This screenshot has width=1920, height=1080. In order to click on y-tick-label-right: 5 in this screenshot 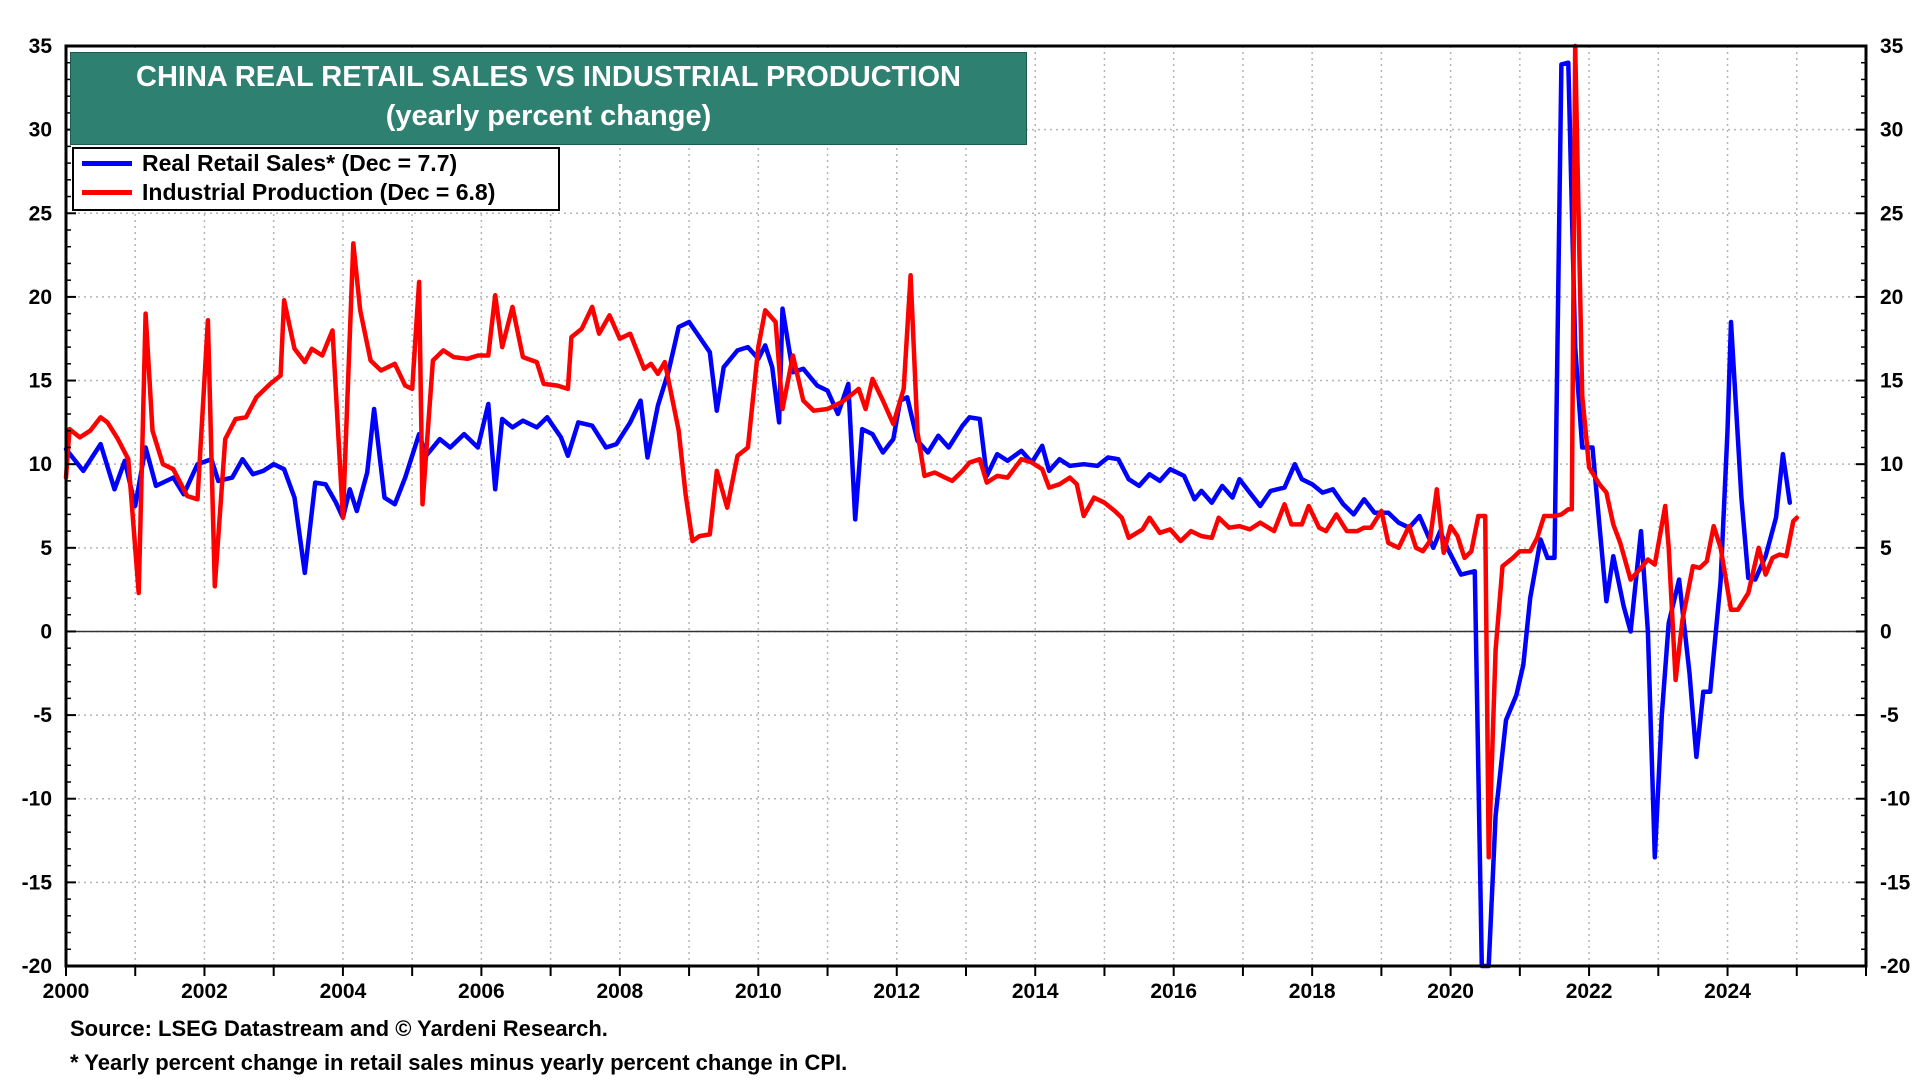, I will do `click(1886, 548)`.